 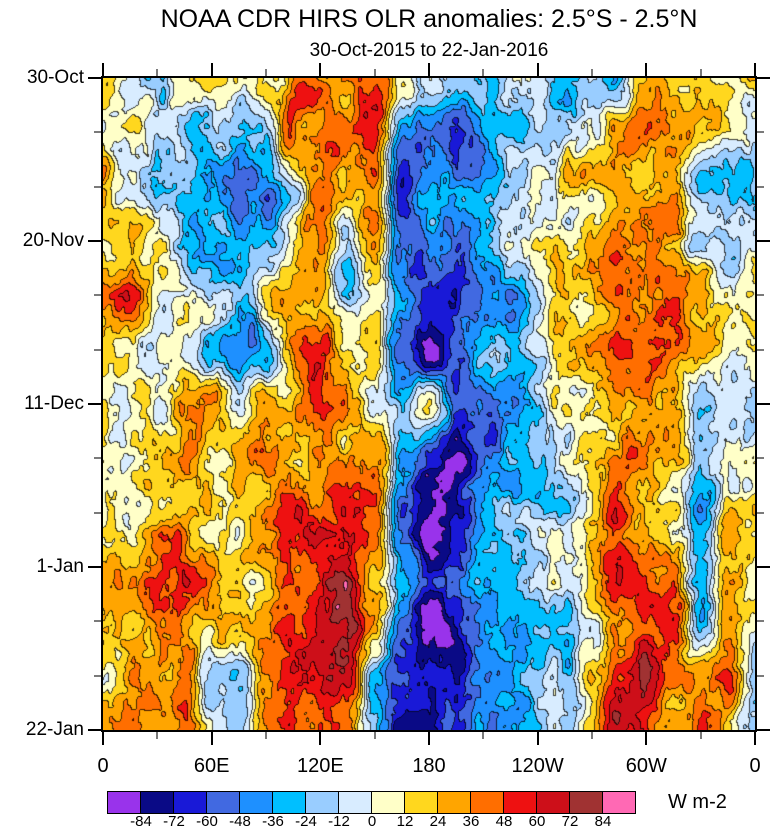 What do you see at coordinates (646, 766) in the screenshot?
I see `x-axis-tick-label: 60W` at bounding box center [646, 766].